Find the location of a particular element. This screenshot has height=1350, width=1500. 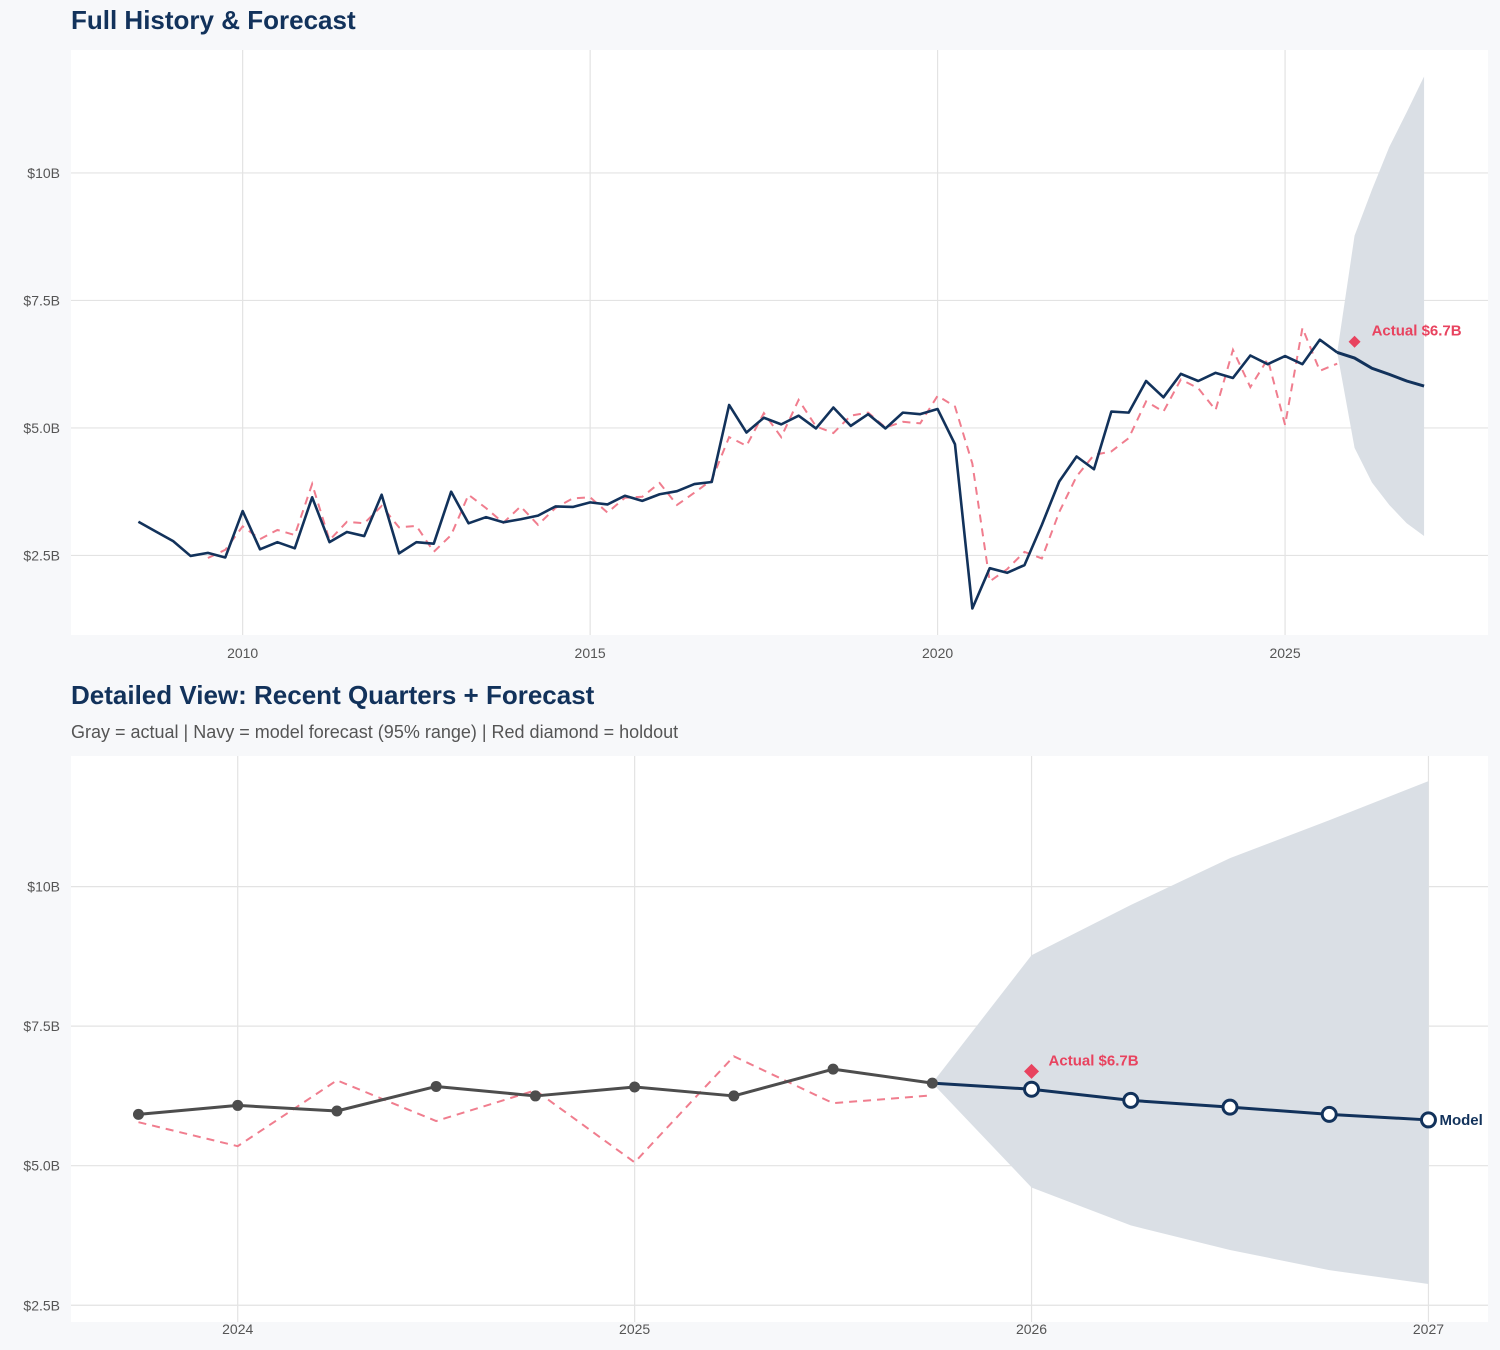

top-x-tick-label: 2015 is located at coordinates (590, 653).